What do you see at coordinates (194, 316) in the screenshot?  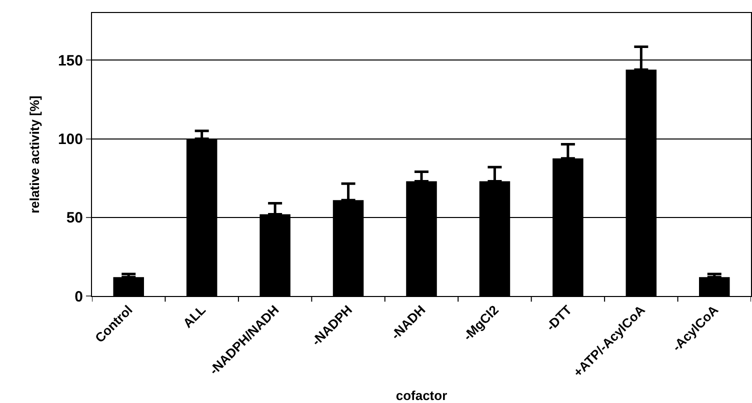 I see `x-tick-label: ALL` at bounding box center [194, 316].